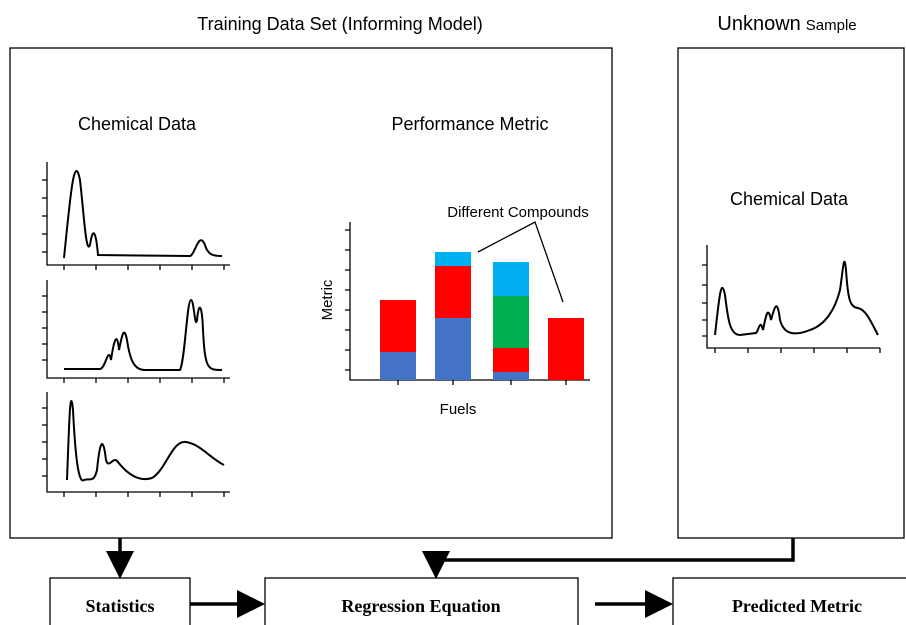 The height and width of the screenshot is (625, 906). I want to click on x-axis-label: Fuels, so click(458, 409).